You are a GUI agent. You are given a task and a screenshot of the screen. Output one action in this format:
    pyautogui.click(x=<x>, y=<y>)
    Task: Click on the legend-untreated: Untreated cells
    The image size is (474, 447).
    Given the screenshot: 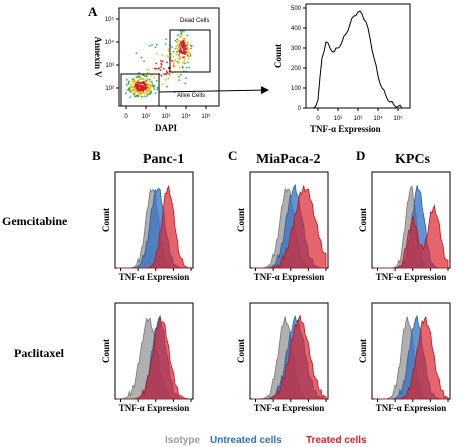 What is the action you would take?
    pyautogui.click(x=246, y=440)
    